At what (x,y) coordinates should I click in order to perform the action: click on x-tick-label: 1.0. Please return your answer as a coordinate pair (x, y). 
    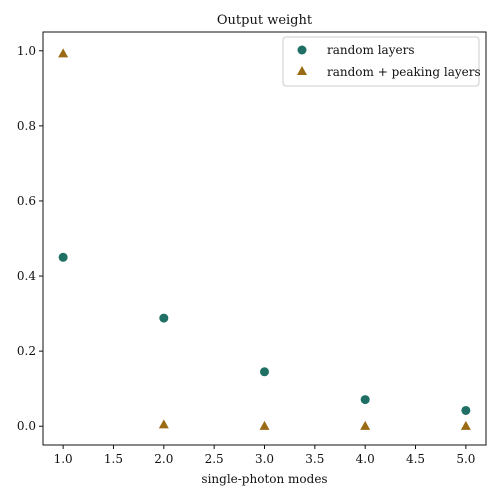
    Looking at the image, I should click on (63, 459).